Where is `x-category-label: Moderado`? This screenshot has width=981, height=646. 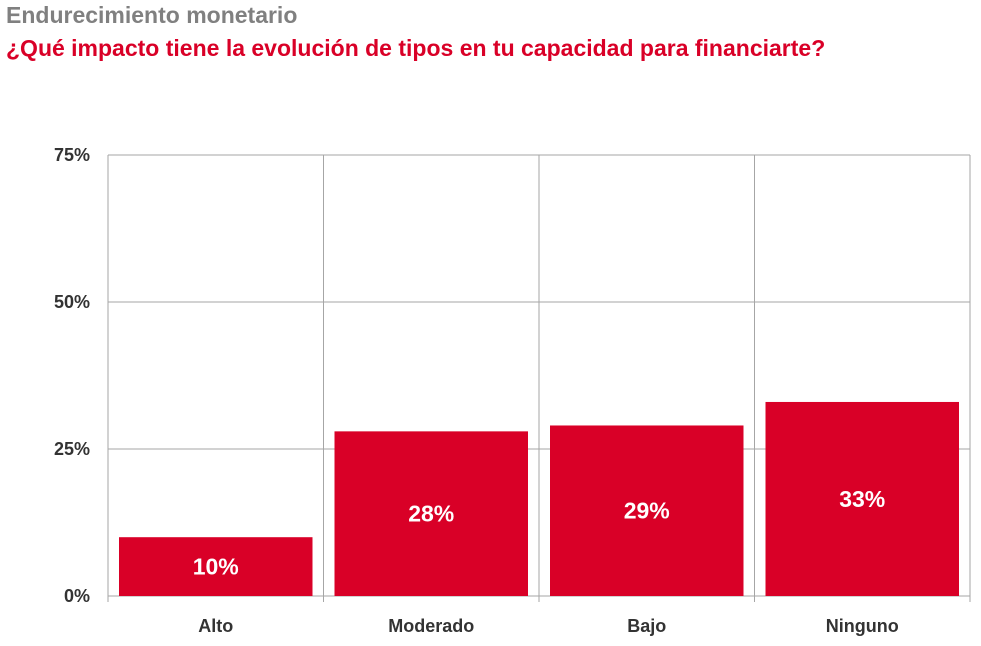
x-category-label: Moderado is located at coordinates (431, 626).